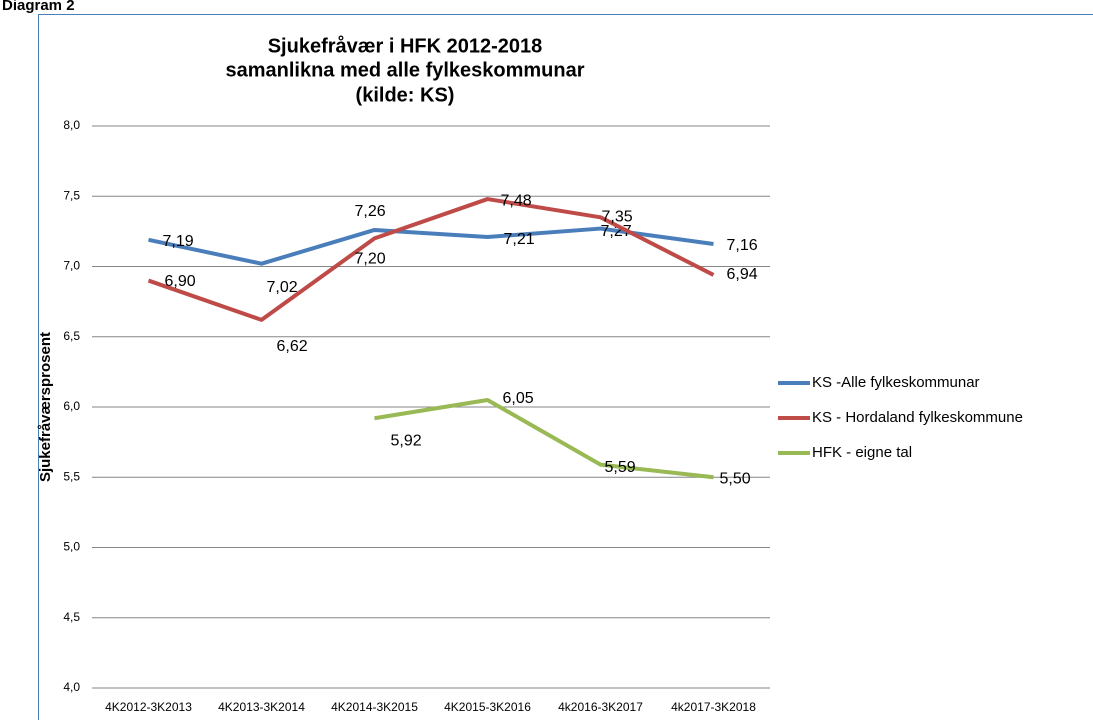 The width and height of the screenshot is (1093, 725). What do you see at coordinates (148, 707) in the screenshot?
I see `x-tick-label: 4K2012-3K2013` at bounding box center [148, 707].